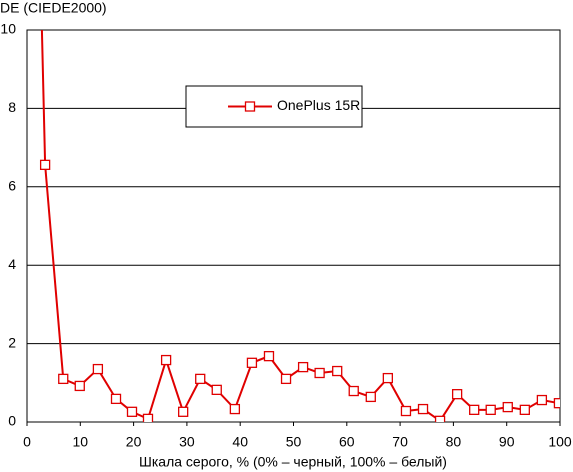  I want to click on x-tick-label: 10, so click(81, 442).